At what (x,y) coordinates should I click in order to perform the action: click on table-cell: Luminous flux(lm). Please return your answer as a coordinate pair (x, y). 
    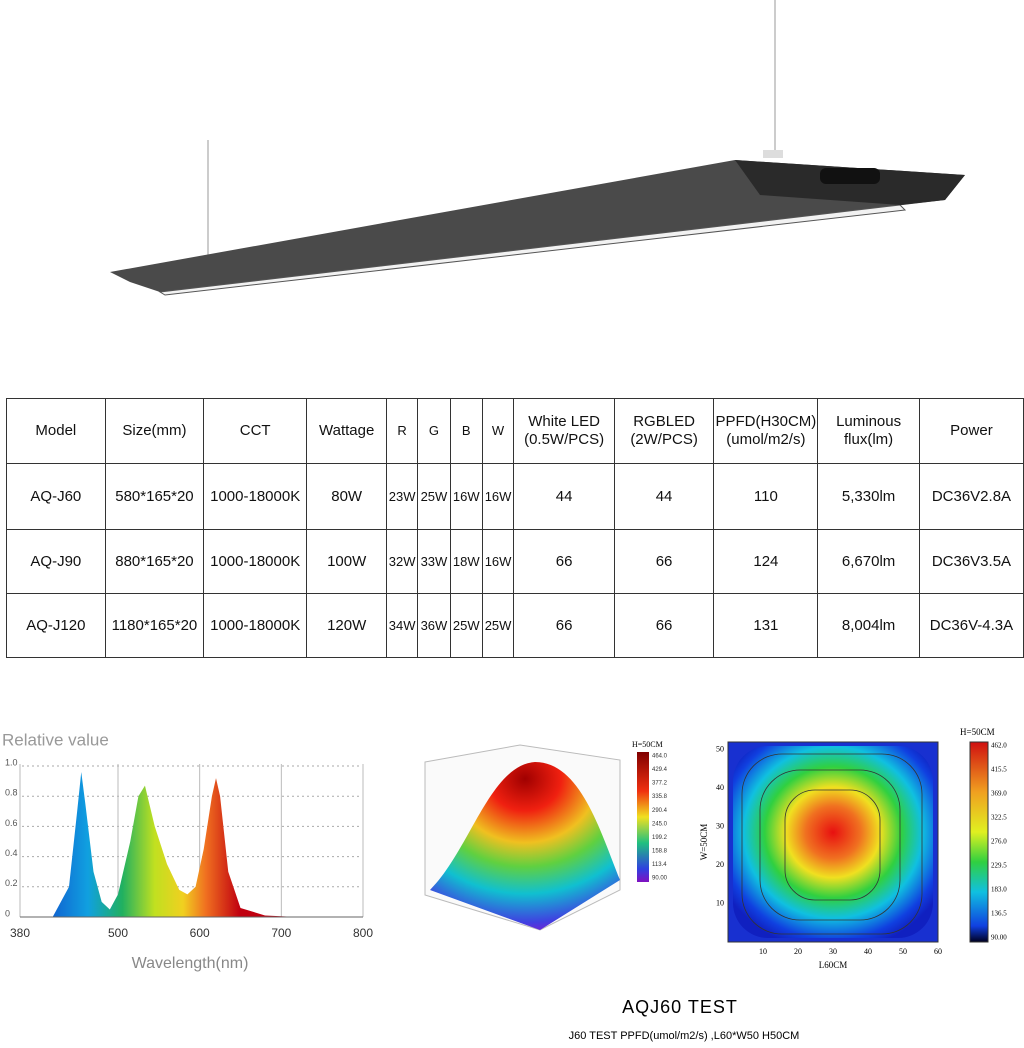
    Looking at the image, I should click on (868, 431).